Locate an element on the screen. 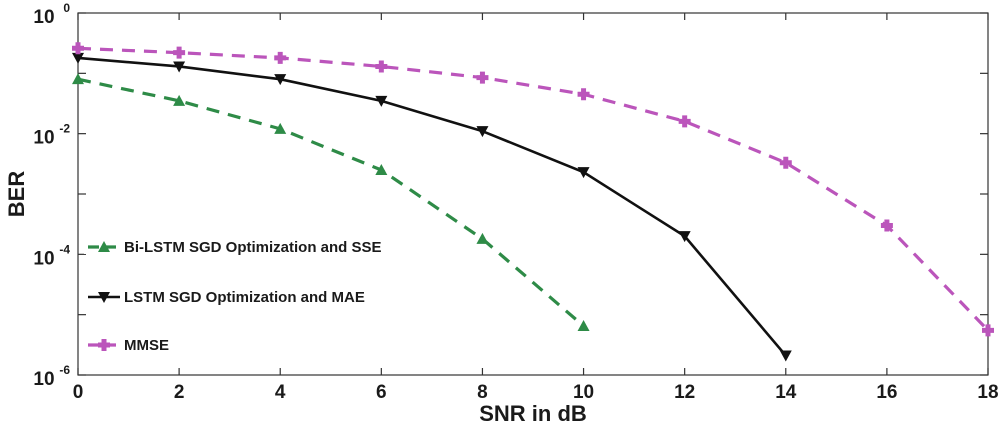  legend-label: Bi-LSTM SGD Optimization and SSE is located at coordinates (253, 247).